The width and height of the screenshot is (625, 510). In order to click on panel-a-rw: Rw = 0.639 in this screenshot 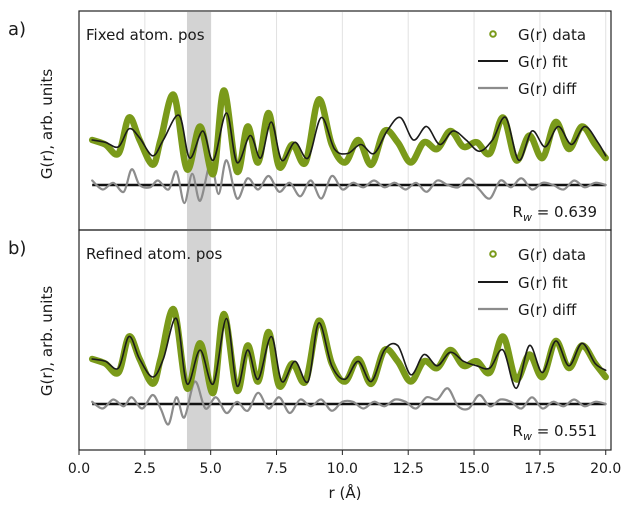, I will do `click(555, 213)`.